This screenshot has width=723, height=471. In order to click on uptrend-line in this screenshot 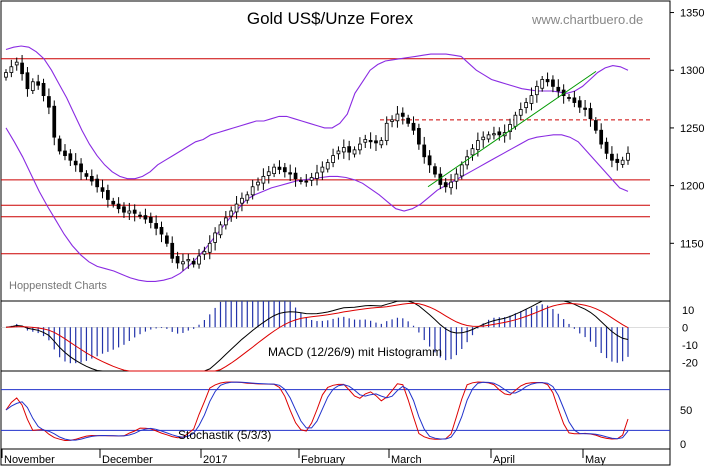, I will do `click(512, 129)`.